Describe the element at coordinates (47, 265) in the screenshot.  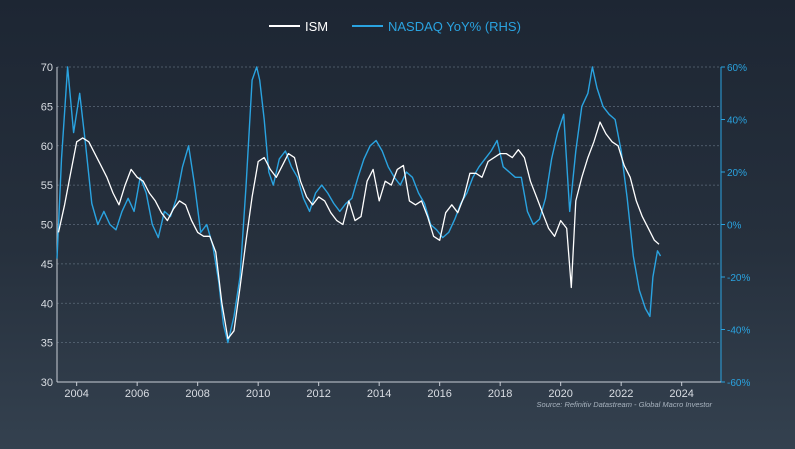
I see `y-left-tick-label: 45` at that location.